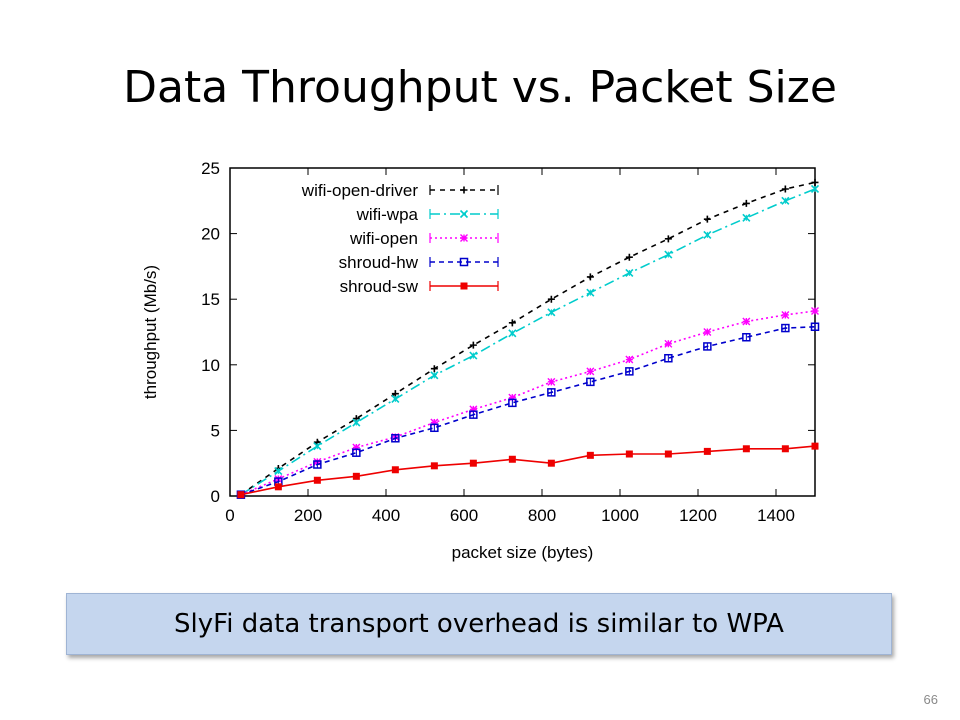  Describe the element at coordinates (379, 286) in the screenshot. I see `legend-label: shroud-sw` at that location.